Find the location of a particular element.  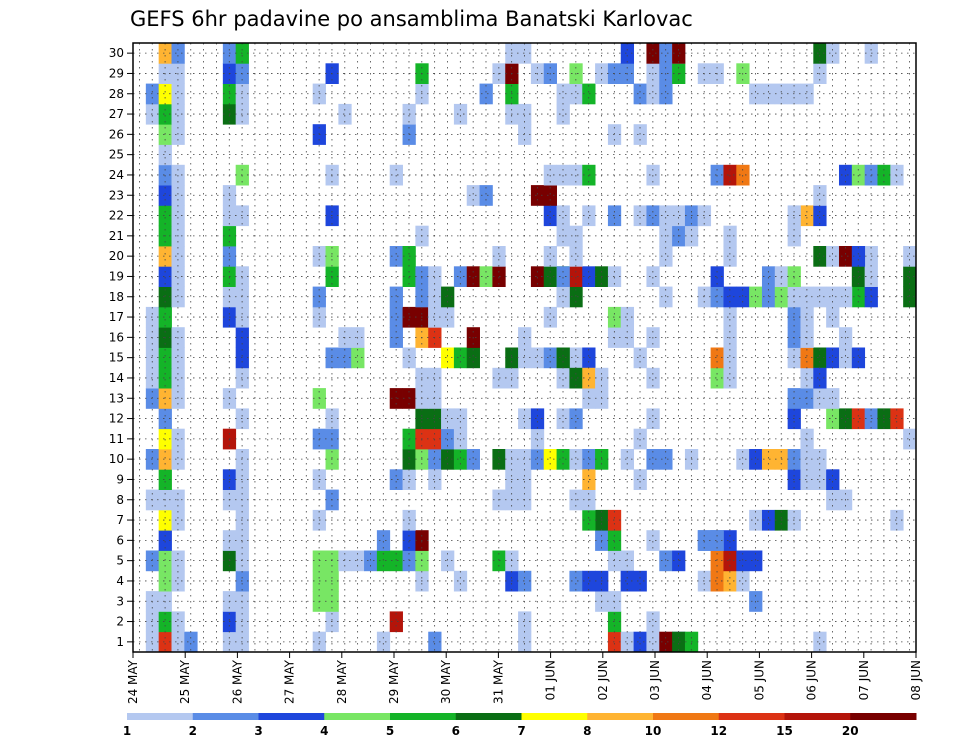

y-tick-label: 13 is located at coordinates (116, 398).